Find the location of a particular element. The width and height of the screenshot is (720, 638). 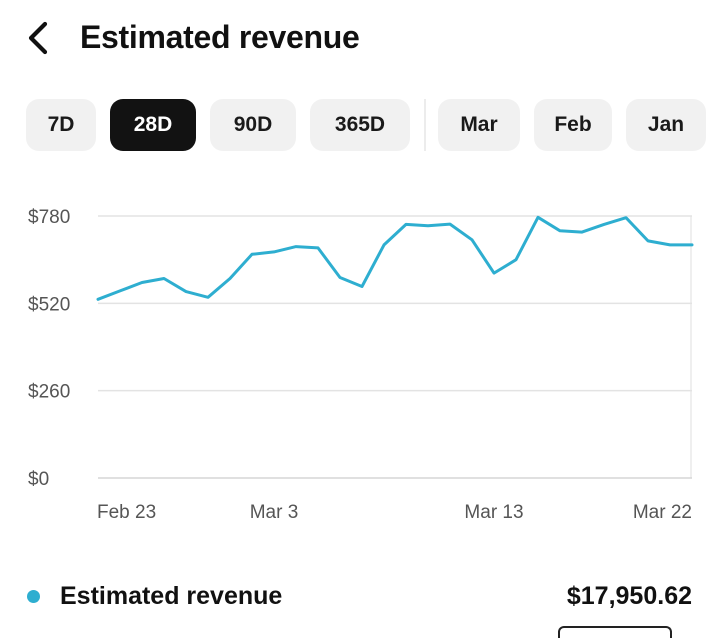

y-tick-label: $260 is located at coordinates (49, 392).